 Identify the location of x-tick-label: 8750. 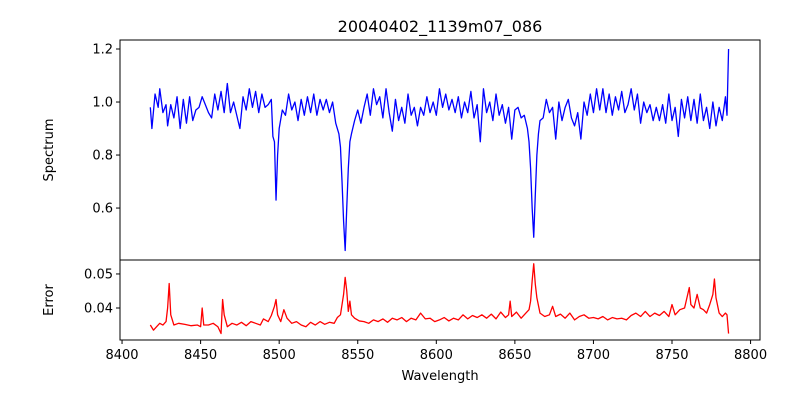
(671, 355).